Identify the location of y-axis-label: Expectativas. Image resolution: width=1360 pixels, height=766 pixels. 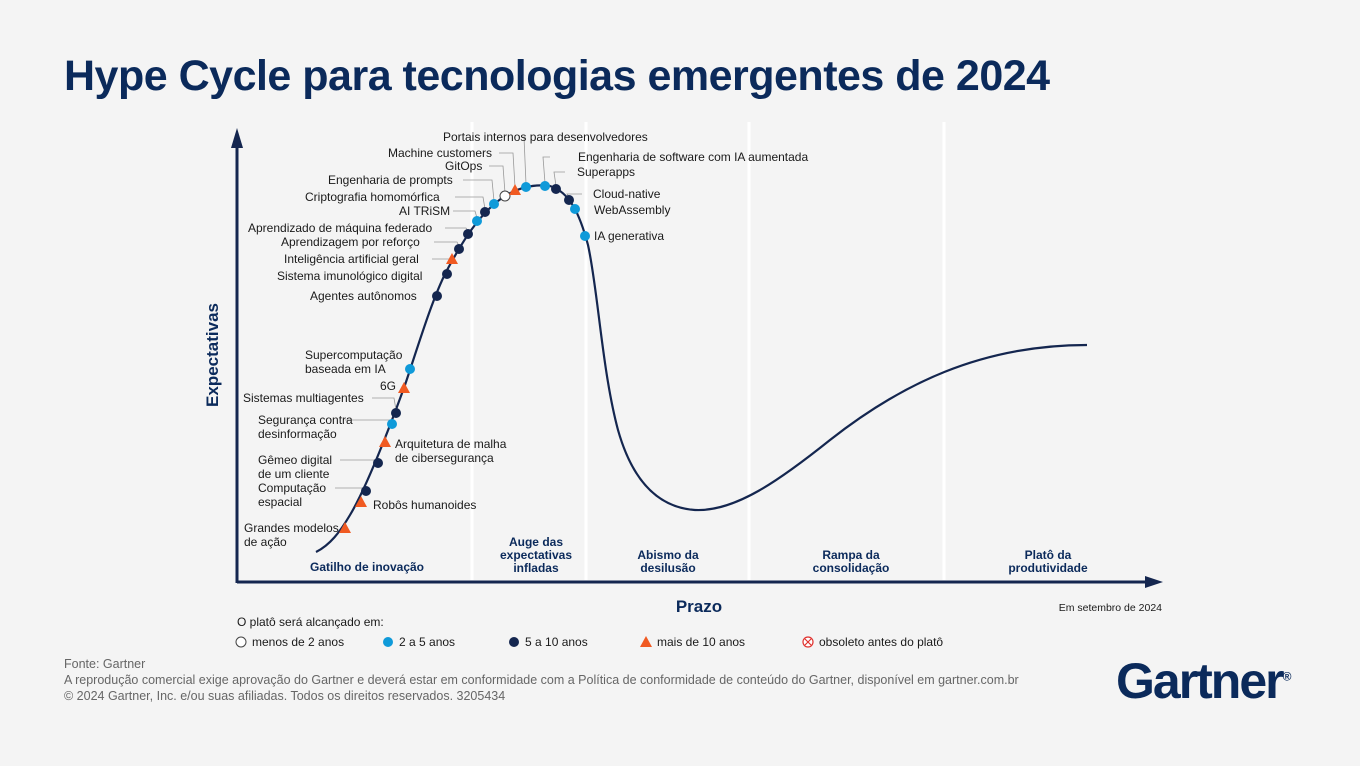
(212, 355).